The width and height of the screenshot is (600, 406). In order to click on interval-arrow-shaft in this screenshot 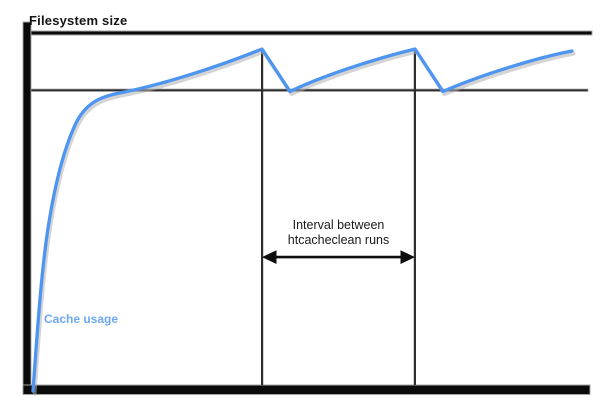, I will do `click(338, 257)`.